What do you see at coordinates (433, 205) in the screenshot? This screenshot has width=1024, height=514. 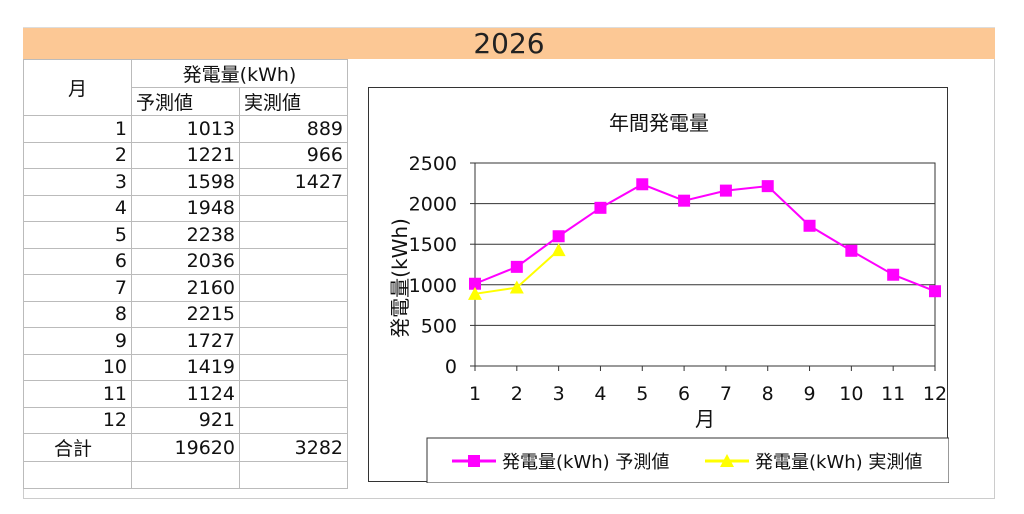 I see `y-tick-label: 2000` at bounding box center [433, 205].